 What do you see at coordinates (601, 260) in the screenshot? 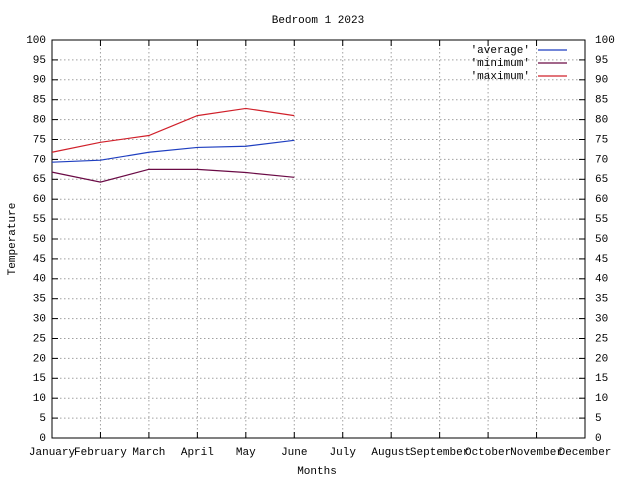
I see `y2-tick-label: 45` at bounding box center [601, 260].